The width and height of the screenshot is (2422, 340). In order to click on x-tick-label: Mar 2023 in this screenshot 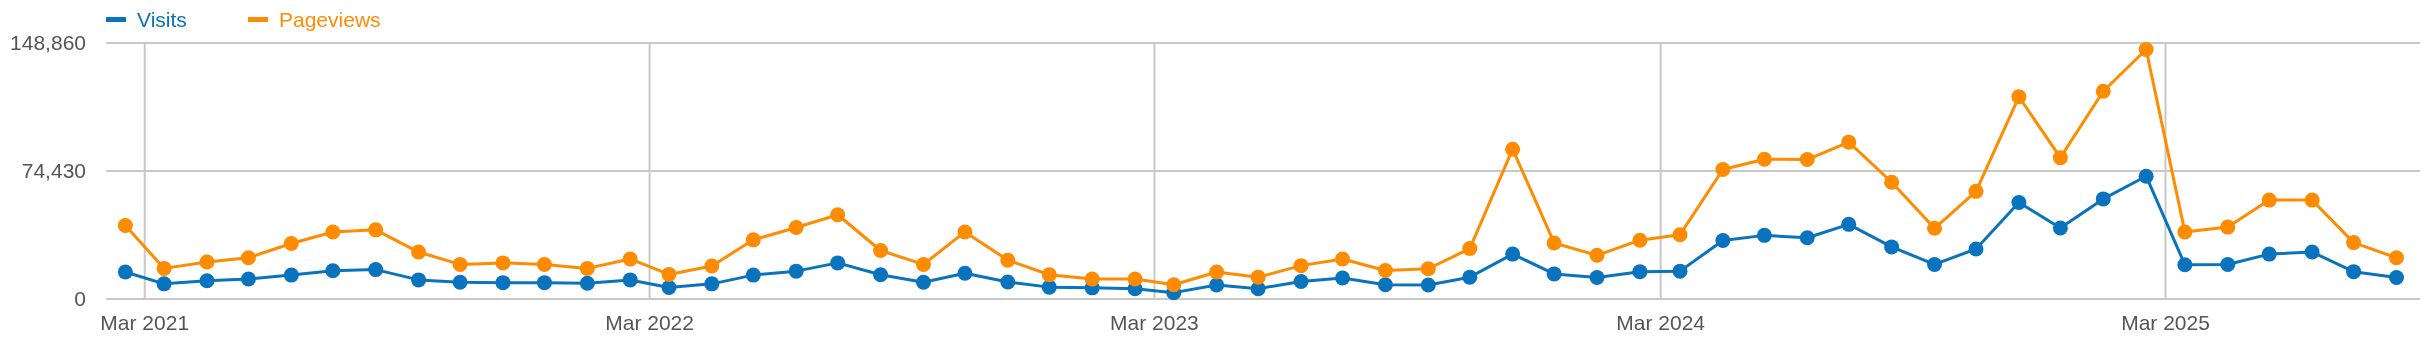, I will do `click(1154, 322)`.